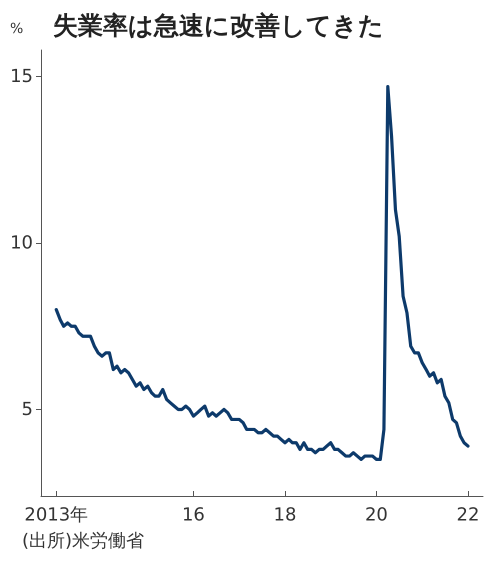 This screenshot has height=575, width=496. Describe the element at coordinates (218, 25) in the screenshot. I see `chart-title: 失業率は急速に改善してきた` at that location.